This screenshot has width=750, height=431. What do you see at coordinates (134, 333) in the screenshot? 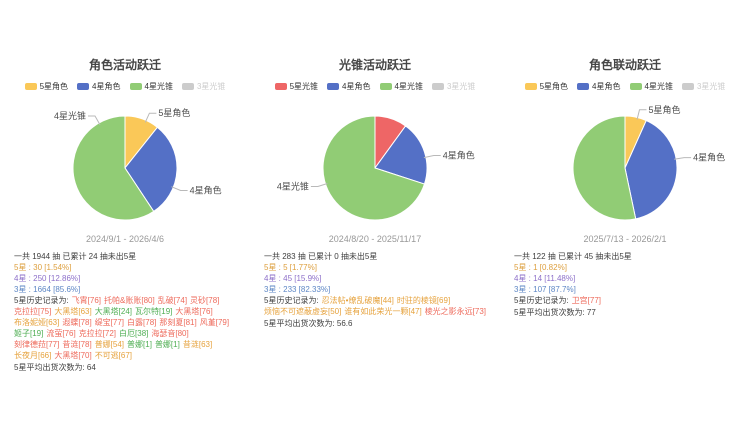
I see `history-token: 白厄[38]` at bounding box center [134, 333].